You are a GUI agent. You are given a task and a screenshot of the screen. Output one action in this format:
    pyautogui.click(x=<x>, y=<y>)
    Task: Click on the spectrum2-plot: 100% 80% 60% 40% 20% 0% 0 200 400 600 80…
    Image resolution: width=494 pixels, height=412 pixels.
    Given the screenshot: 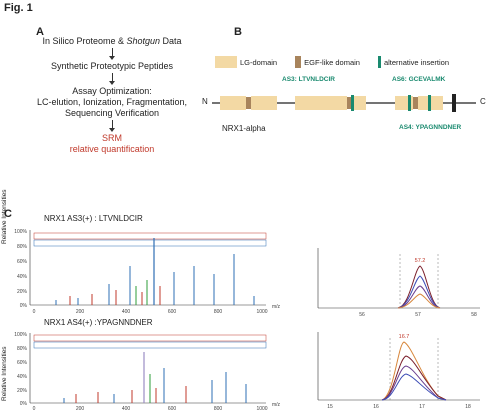 What is the action you would take?
    pyautogui.click(x=147, y=372)
    